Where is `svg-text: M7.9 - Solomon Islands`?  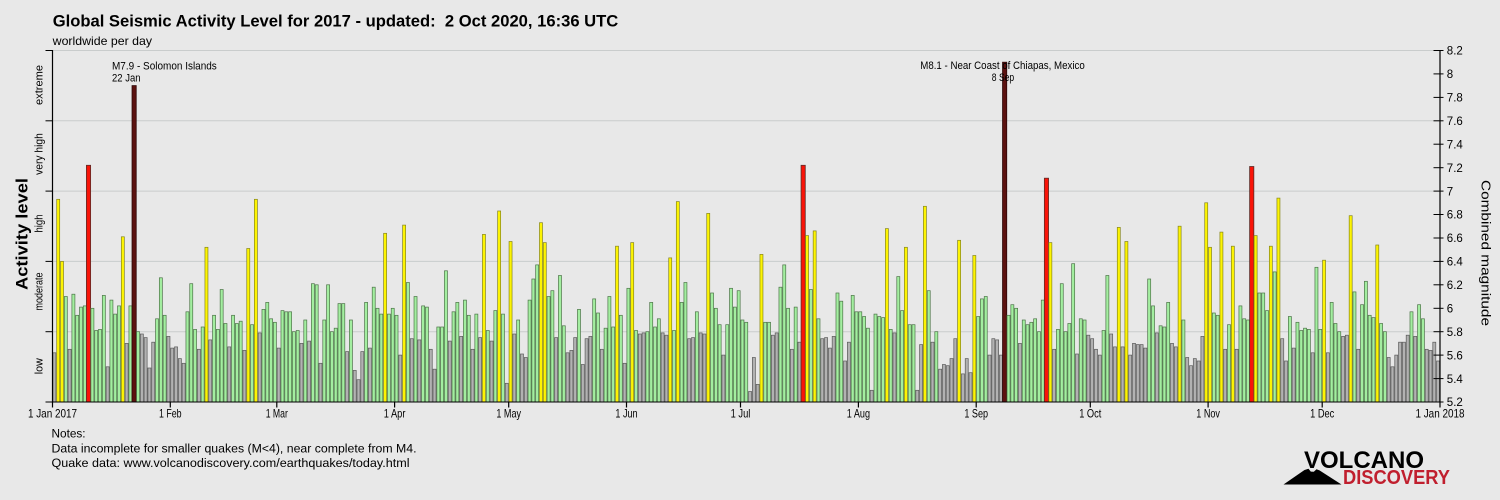 svg-text: M7.9 - Solomon Islands is located at coordinates (164, 67).